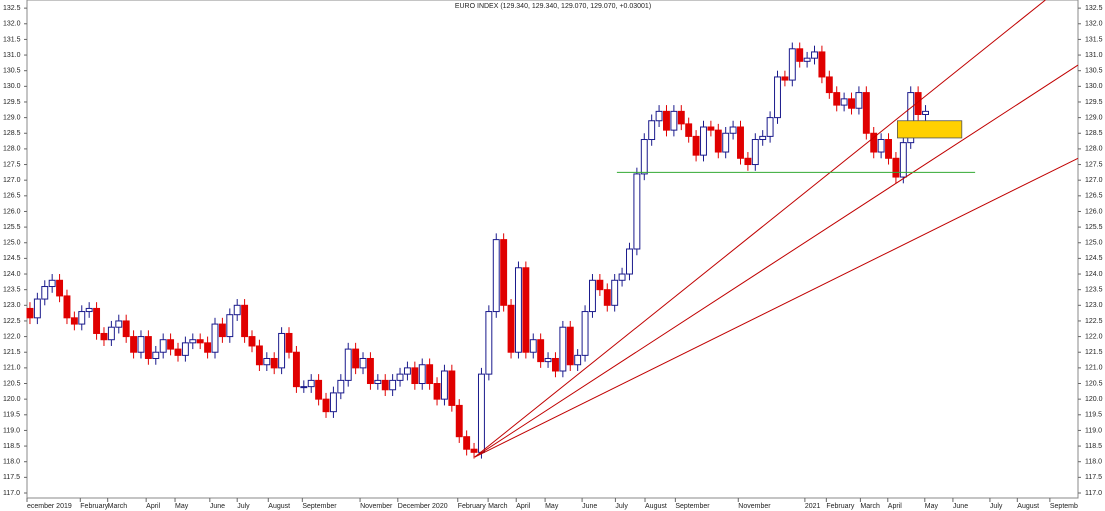 This screenshot has height=511, width=1105. I want to click on y-tick-label: 127.0, so click(1094, 180).